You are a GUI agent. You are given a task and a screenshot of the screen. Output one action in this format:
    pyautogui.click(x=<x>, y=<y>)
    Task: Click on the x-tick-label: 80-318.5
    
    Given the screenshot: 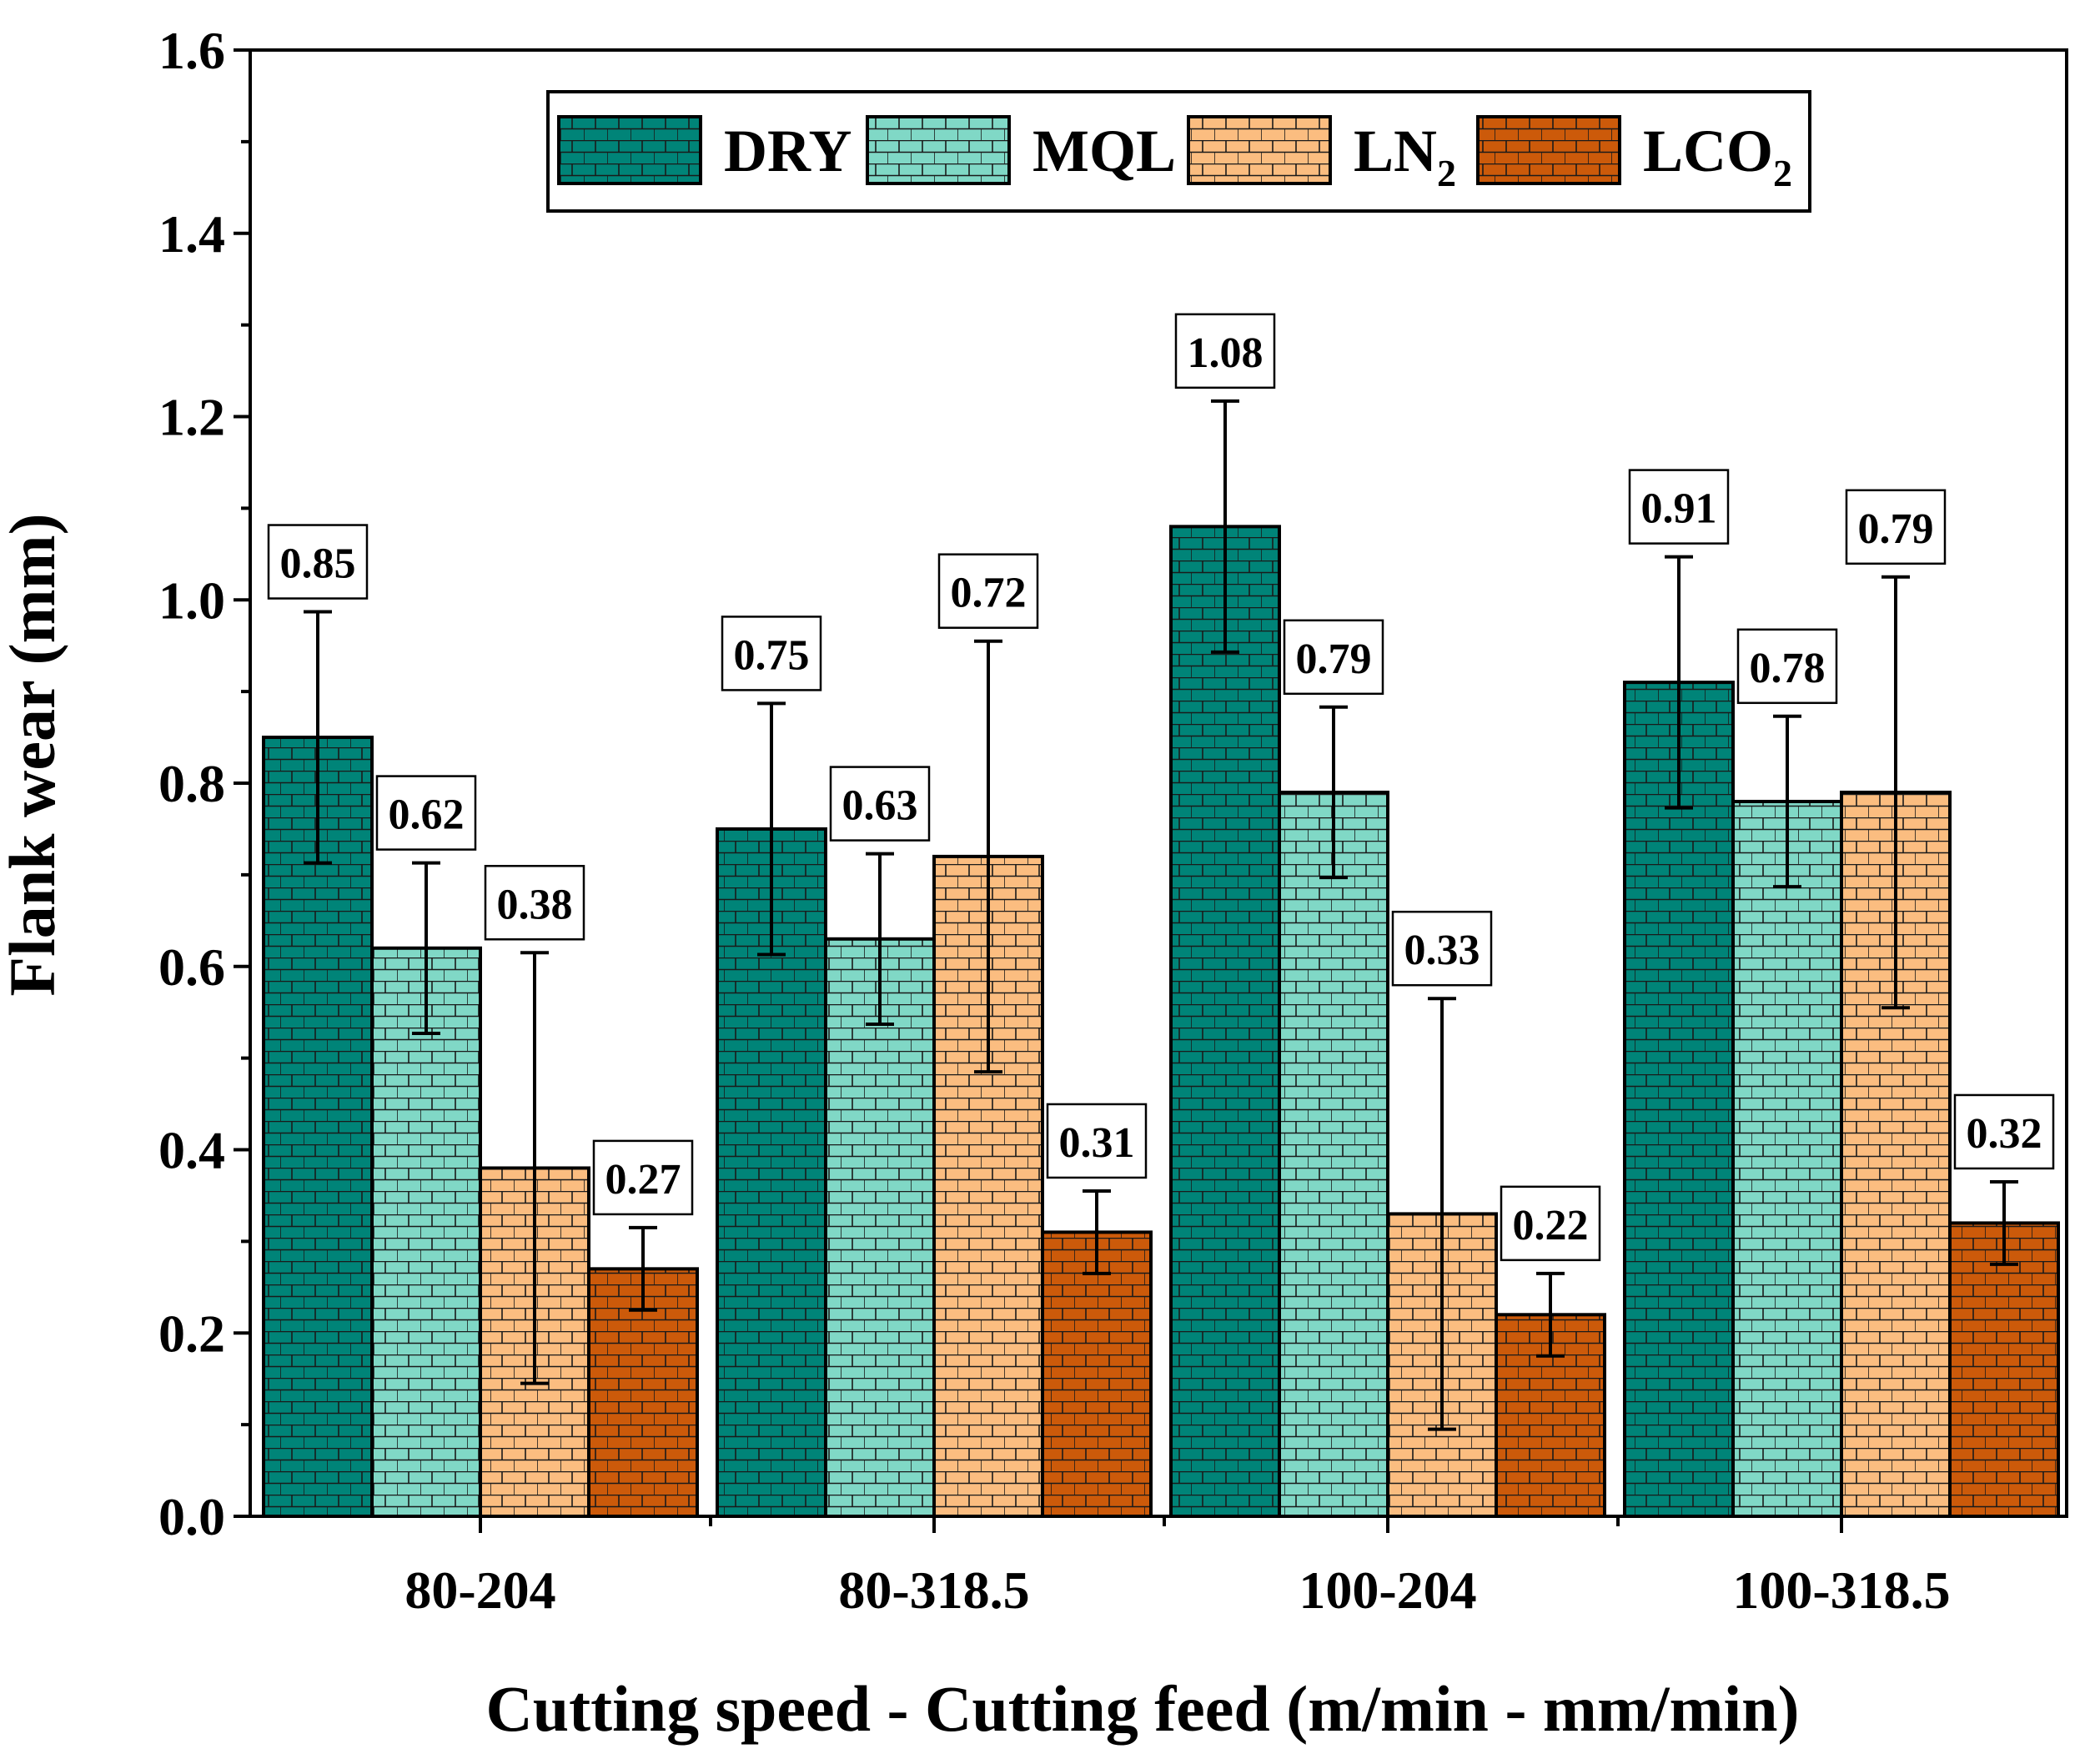 What is the action you would take?
    pyautogui.click(x=933, y=1590)
    